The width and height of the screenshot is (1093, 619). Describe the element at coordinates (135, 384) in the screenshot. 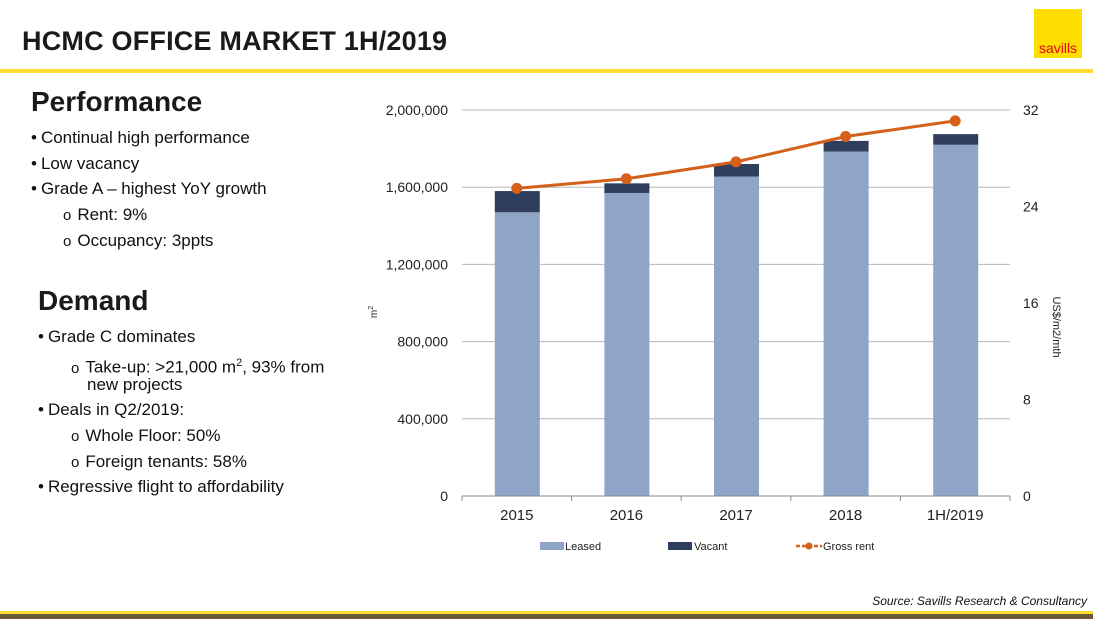

I see `takeup-line2: new projects` at that location.